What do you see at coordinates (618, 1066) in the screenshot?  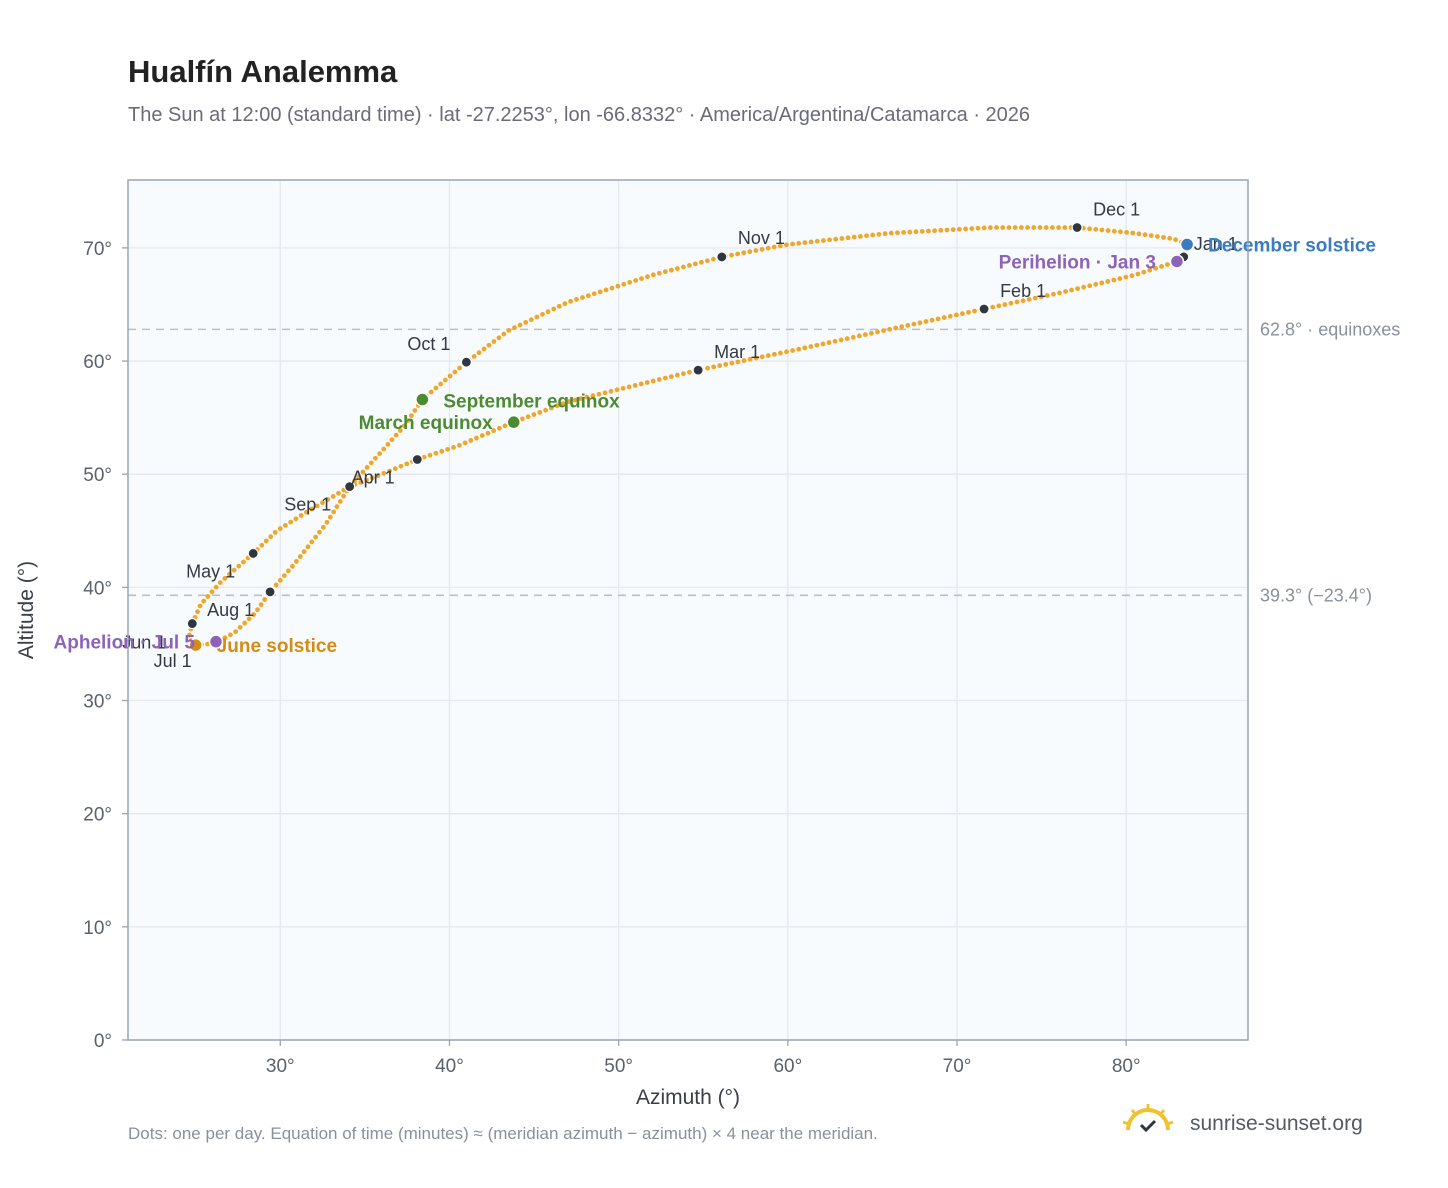 I see `x-tick-label: 50°` at bounding box center [618, 1066].